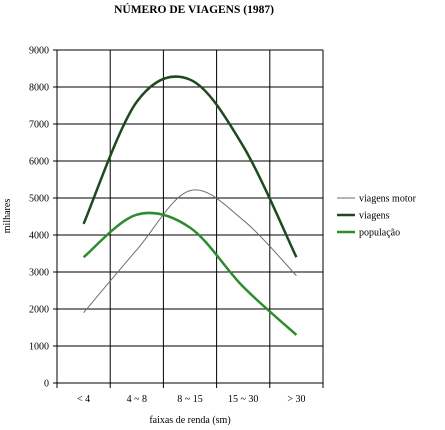 The width and height of the screenshot is (445, 430). I want to click on chart-title: NÚMERO DE VIAGENS (1987), so click(194, 9).